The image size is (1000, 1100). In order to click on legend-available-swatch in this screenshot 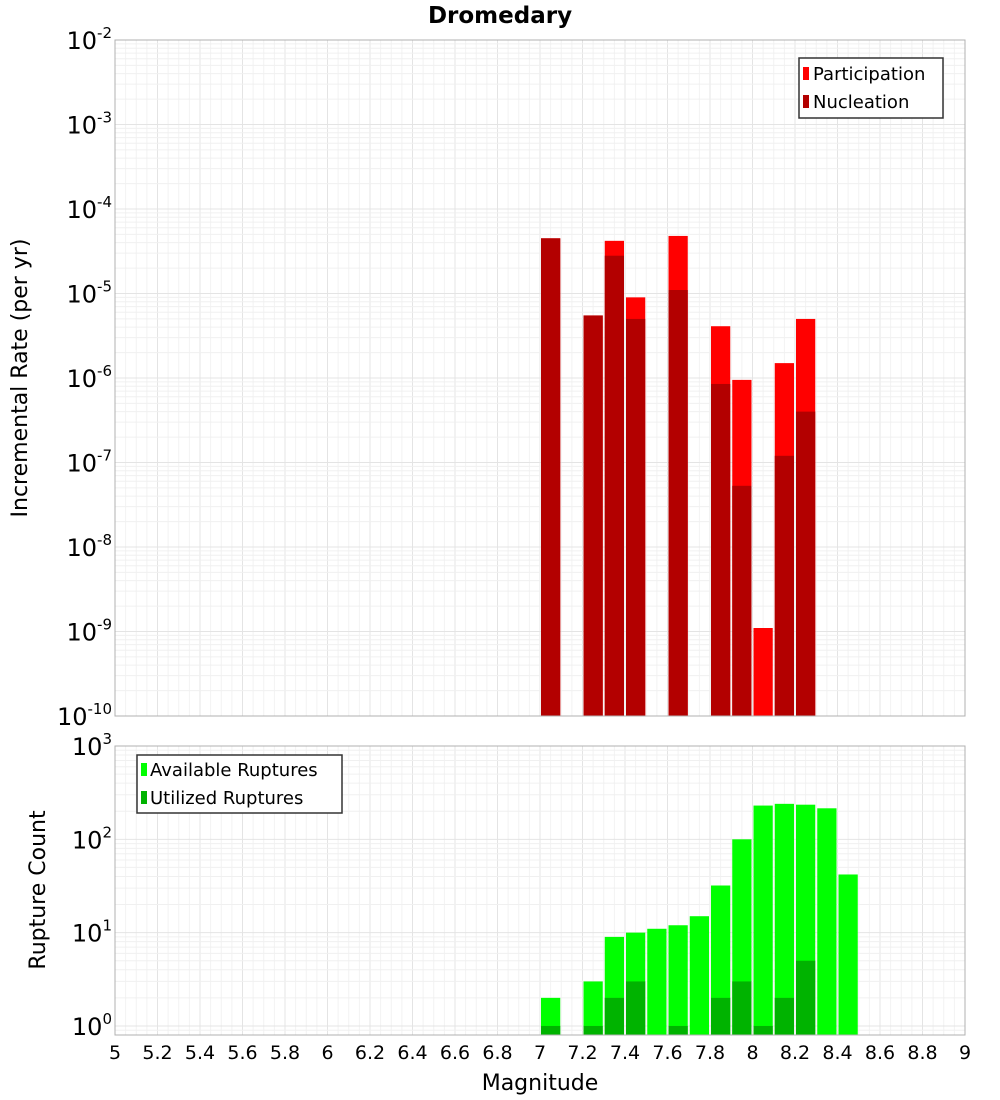, I will do `click(144, 769)`.